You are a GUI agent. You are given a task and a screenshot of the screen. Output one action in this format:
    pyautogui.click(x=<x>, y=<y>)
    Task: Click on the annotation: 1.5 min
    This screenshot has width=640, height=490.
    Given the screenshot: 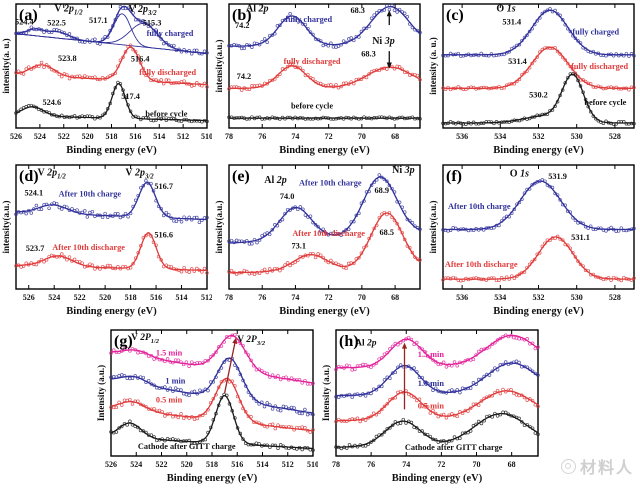 What is the action you would take?
    pyautogui.click(x=169, y=353)
    